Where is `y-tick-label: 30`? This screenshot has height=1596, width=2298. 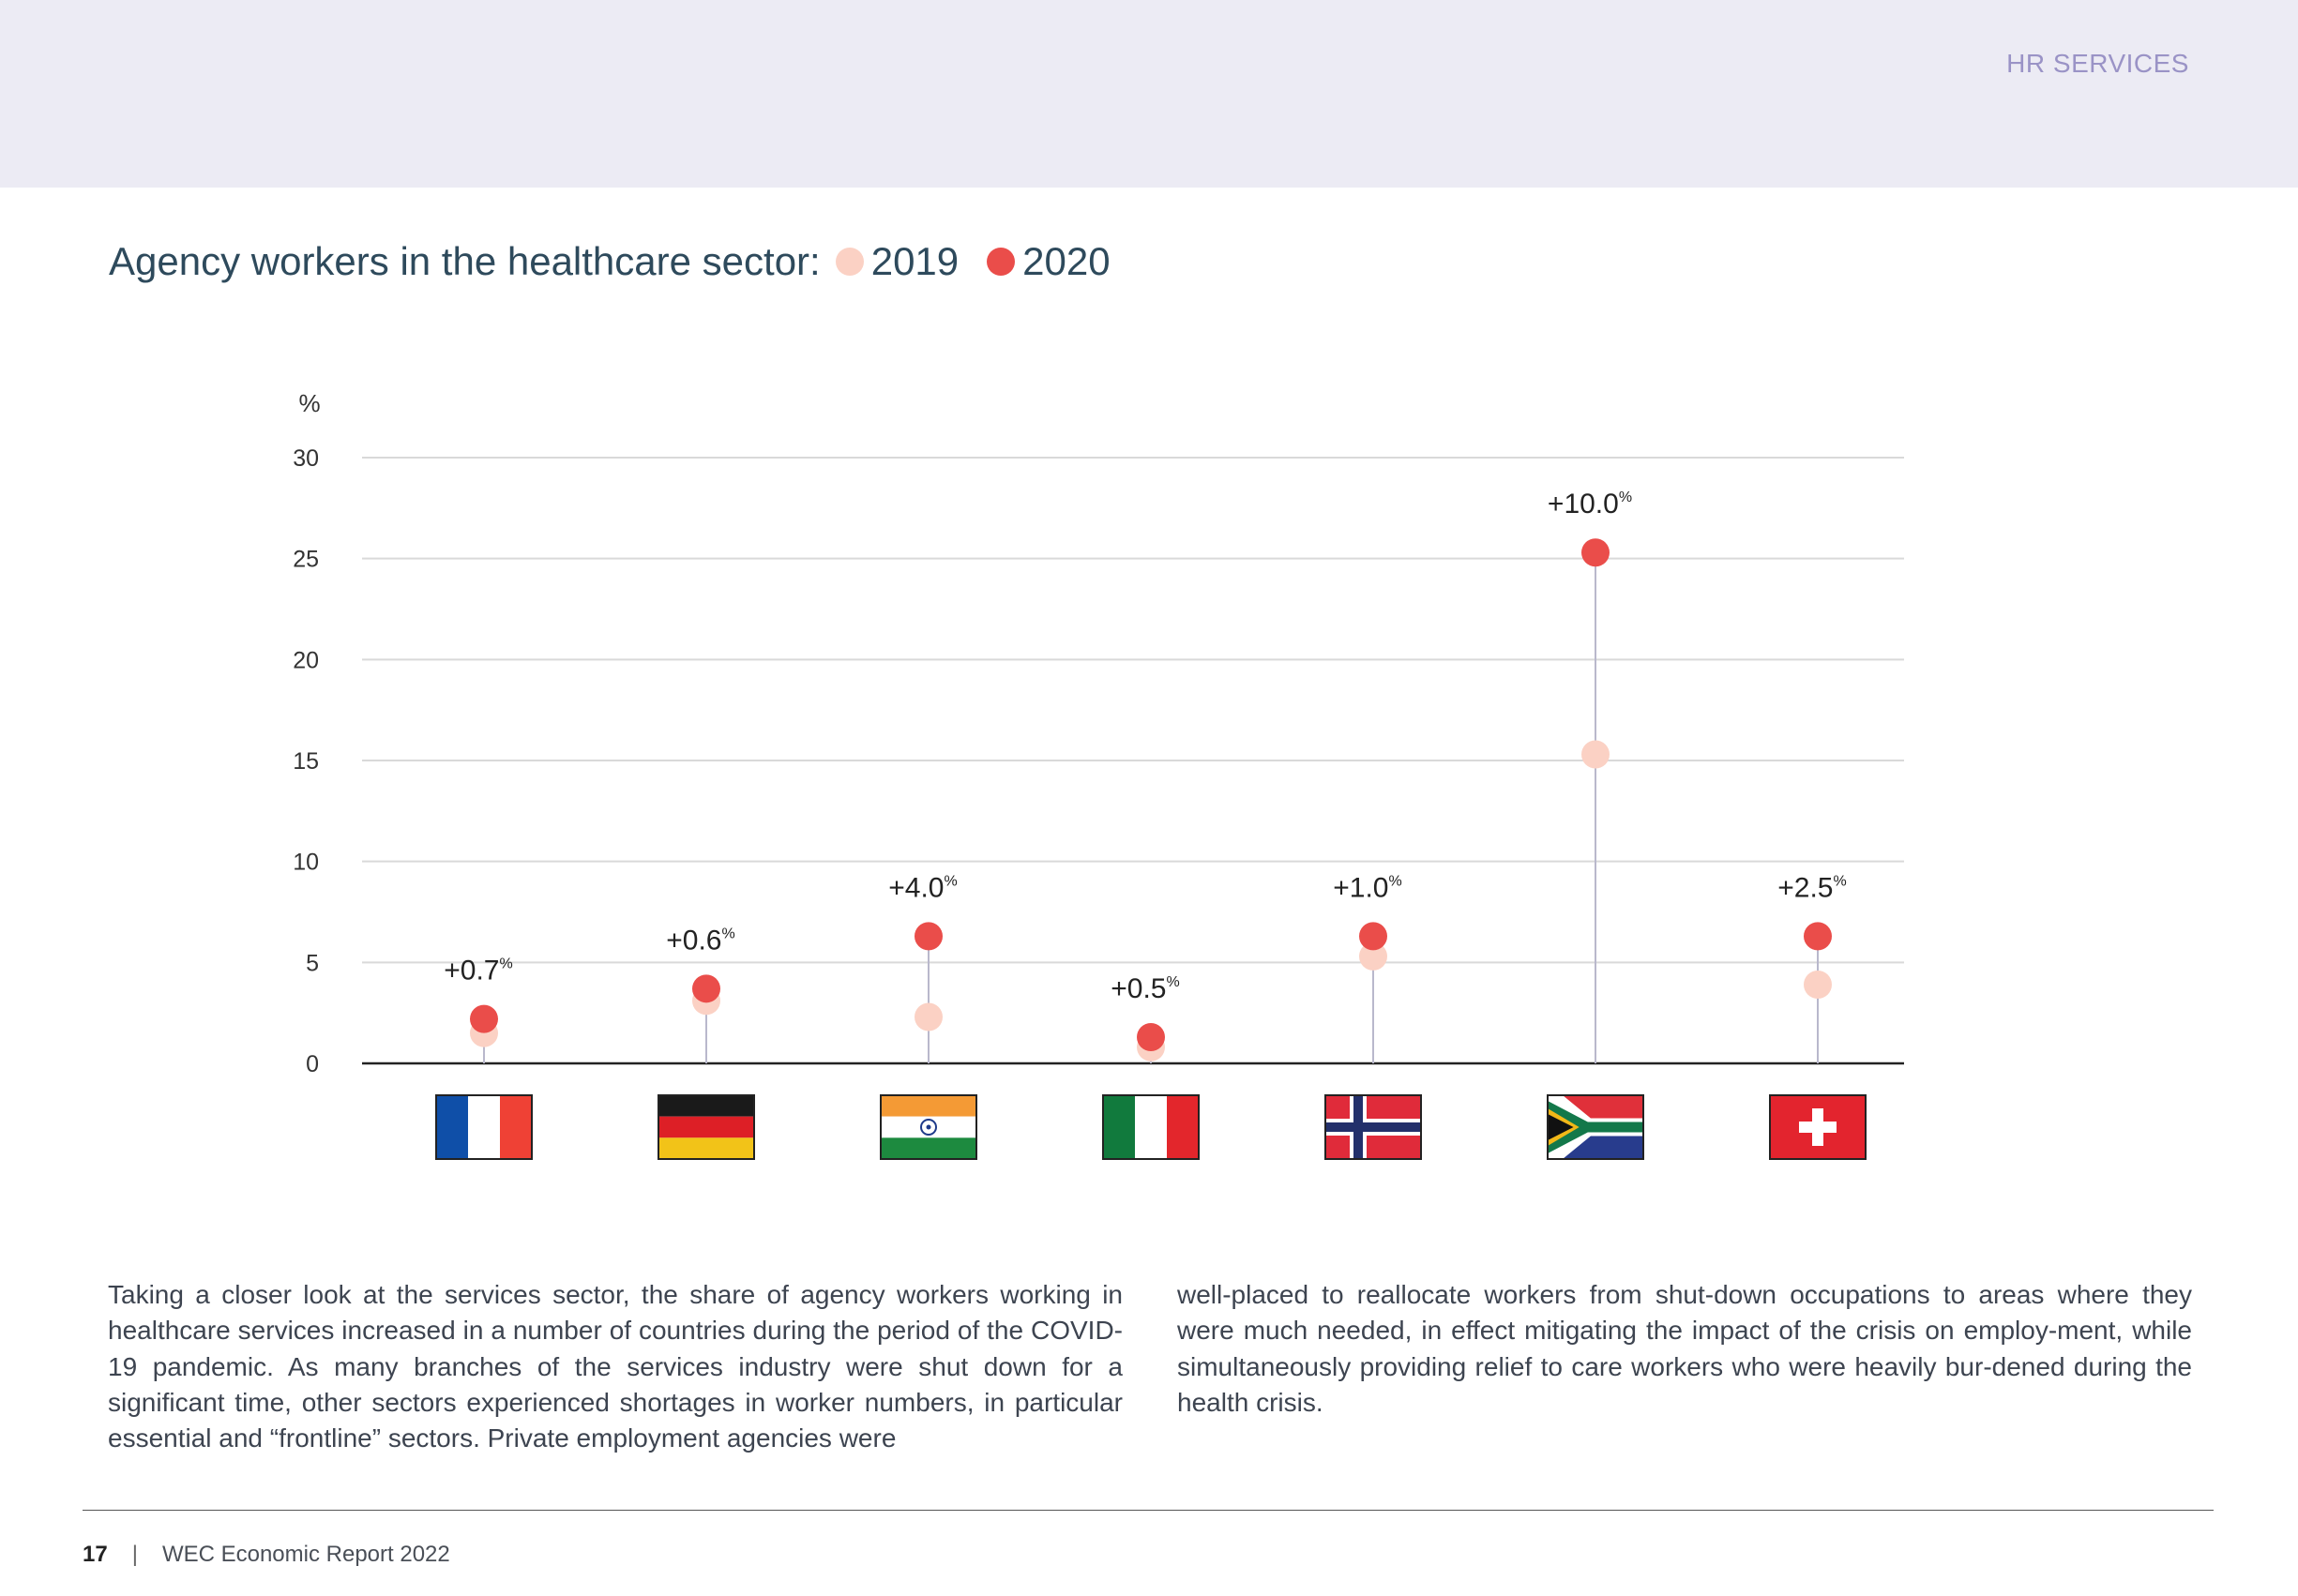 y-tick-label: 30 is located at coordinates (306, 458).